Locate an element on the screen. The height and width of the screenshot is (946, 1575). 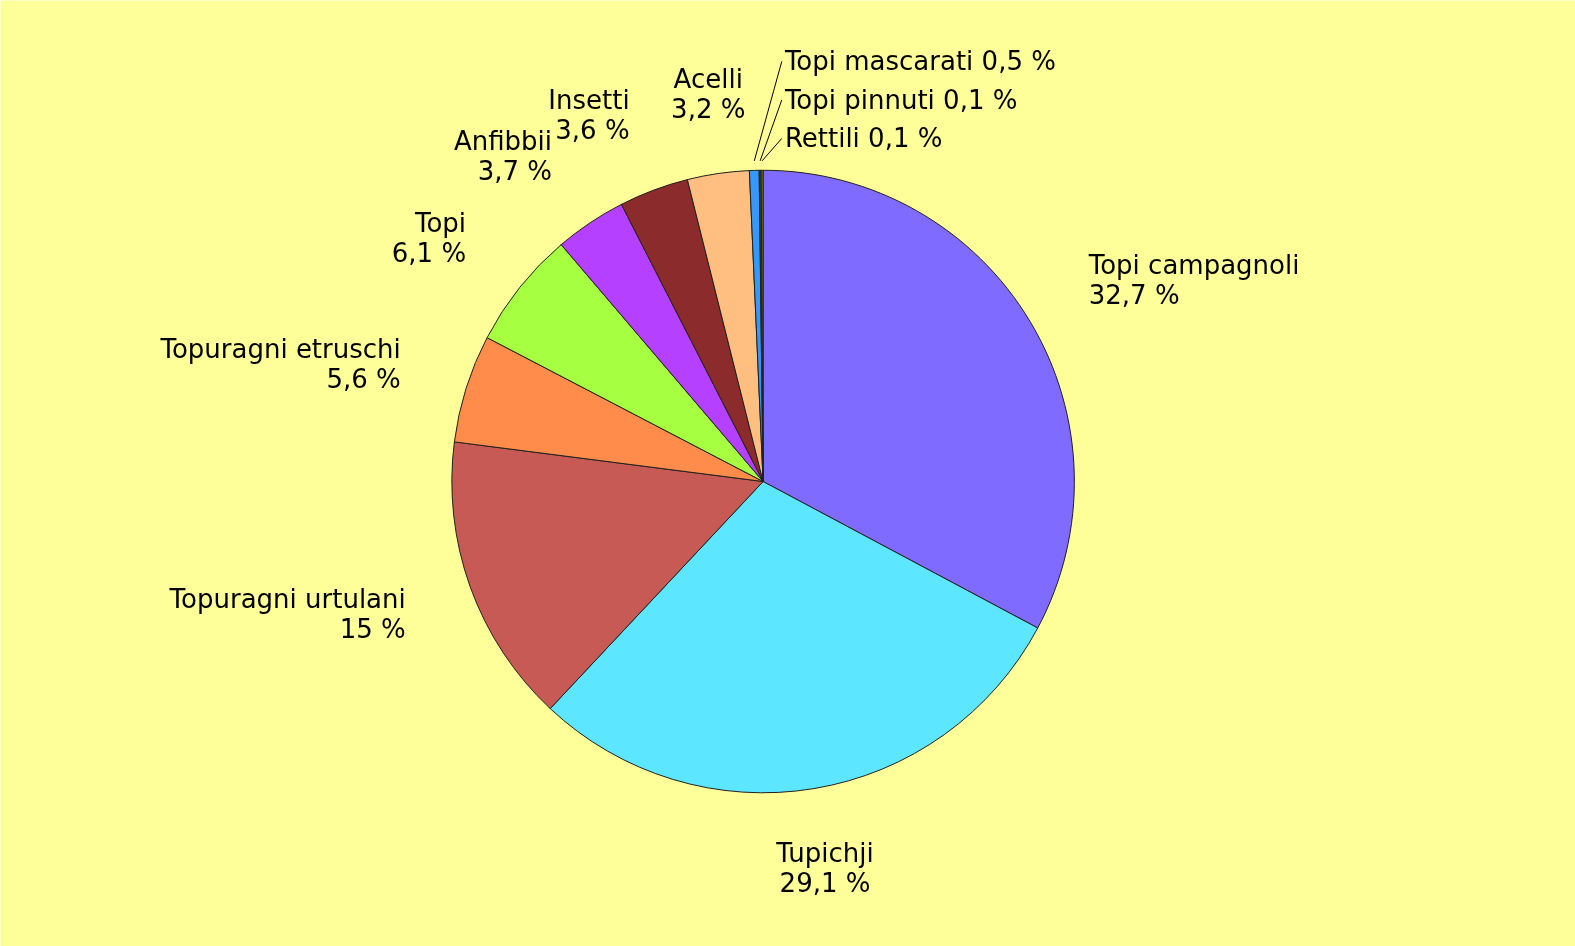
slice-label: Topi is located at coordinates (440, 222).